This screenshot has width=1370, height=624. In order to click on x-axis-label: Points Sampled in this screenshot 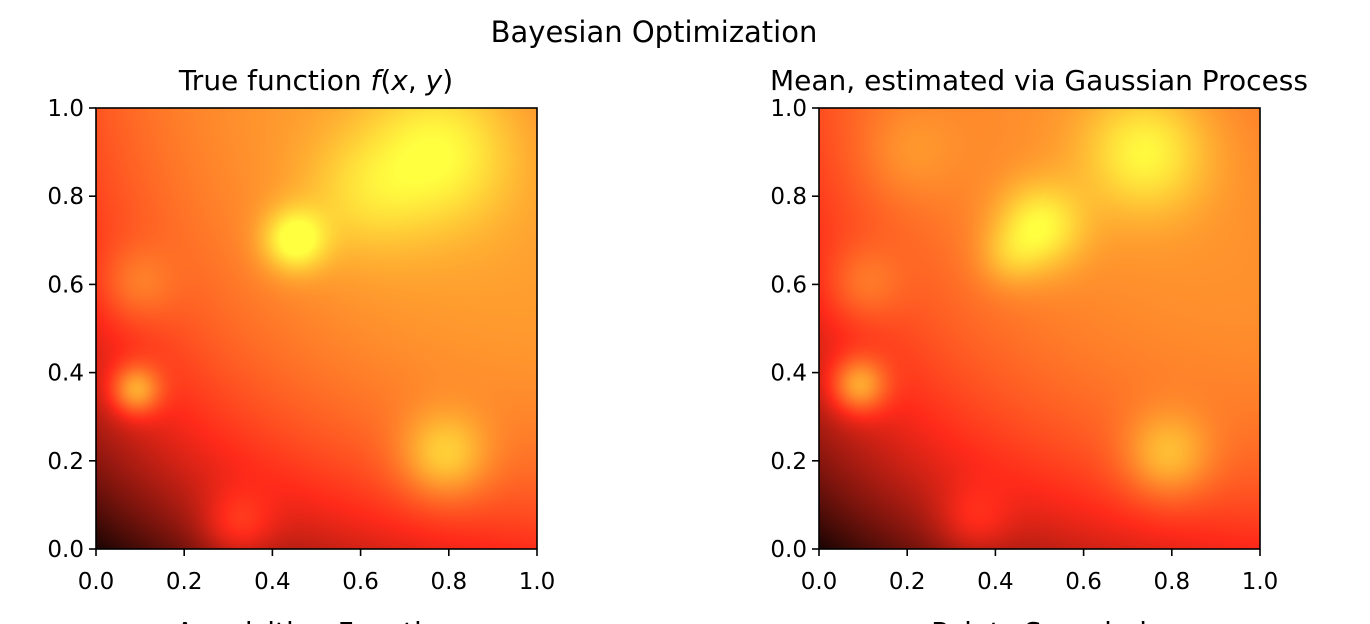, I will do `click(1039, 620)`.